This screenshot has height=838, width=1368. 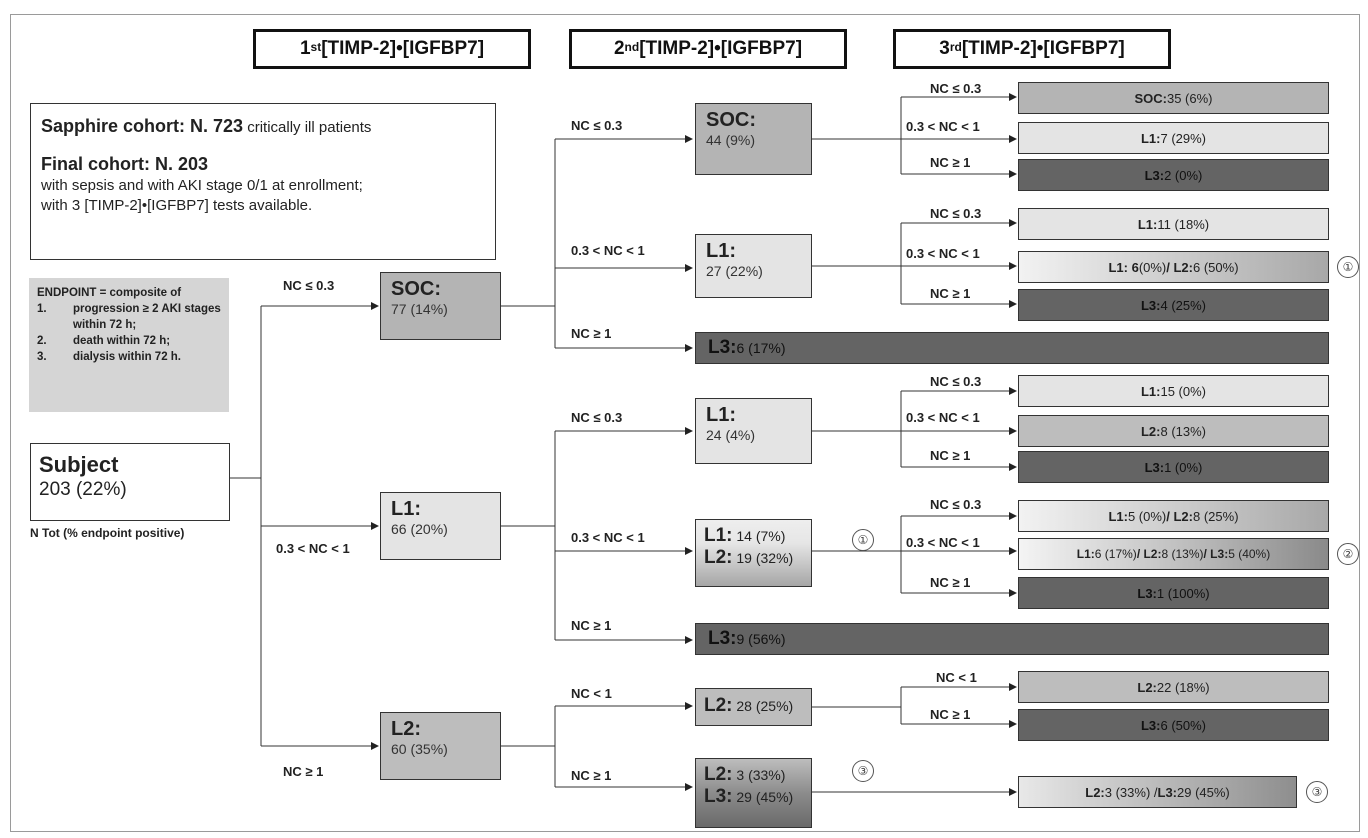 I want to click on node-l2-l2-l3-mix: L2: 3 (33%) L3: 29 (45%), so click(x=753, y=793).